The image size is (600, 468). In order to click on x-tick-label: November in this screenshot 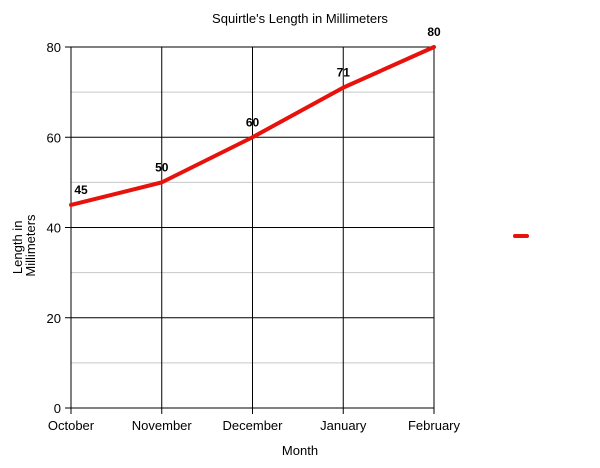, I will do `click(162, 425)`.